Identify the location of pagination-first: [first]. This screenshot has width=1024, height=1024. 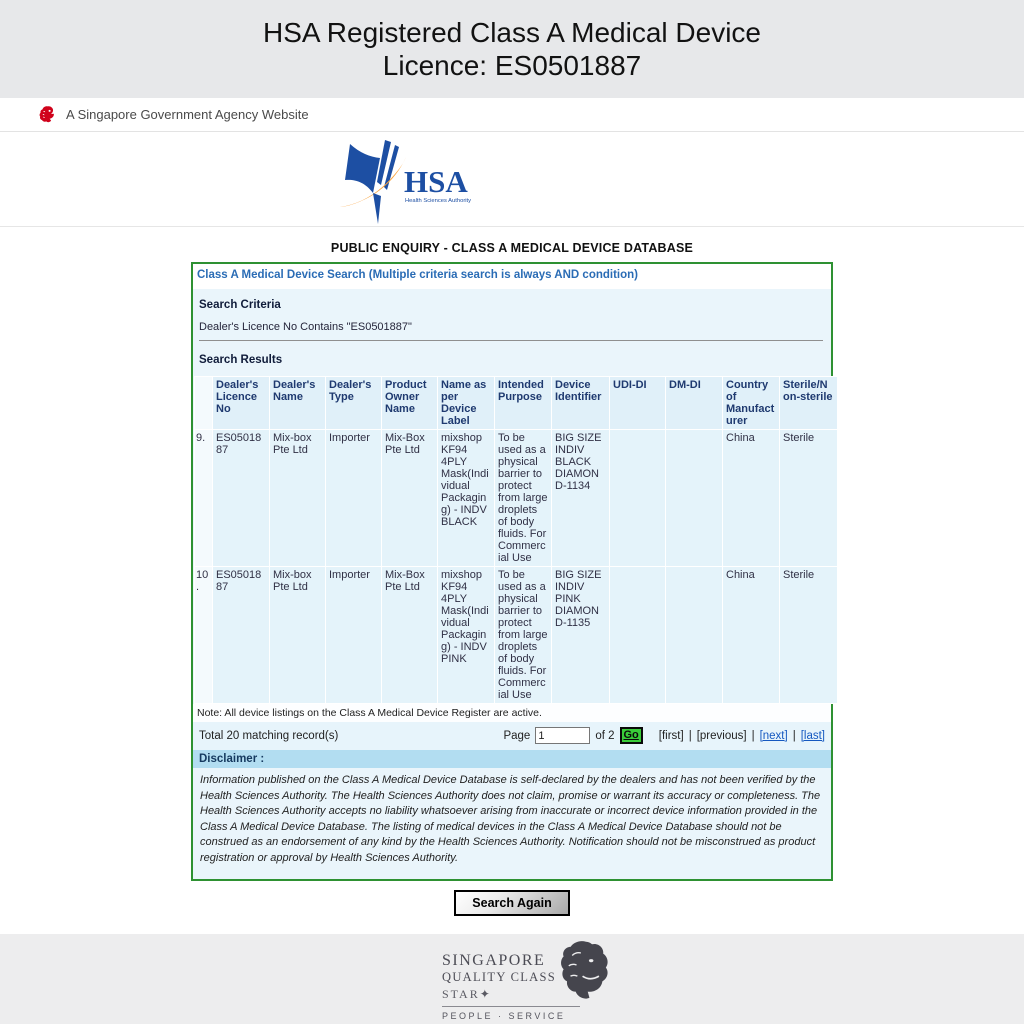
(671, 735).